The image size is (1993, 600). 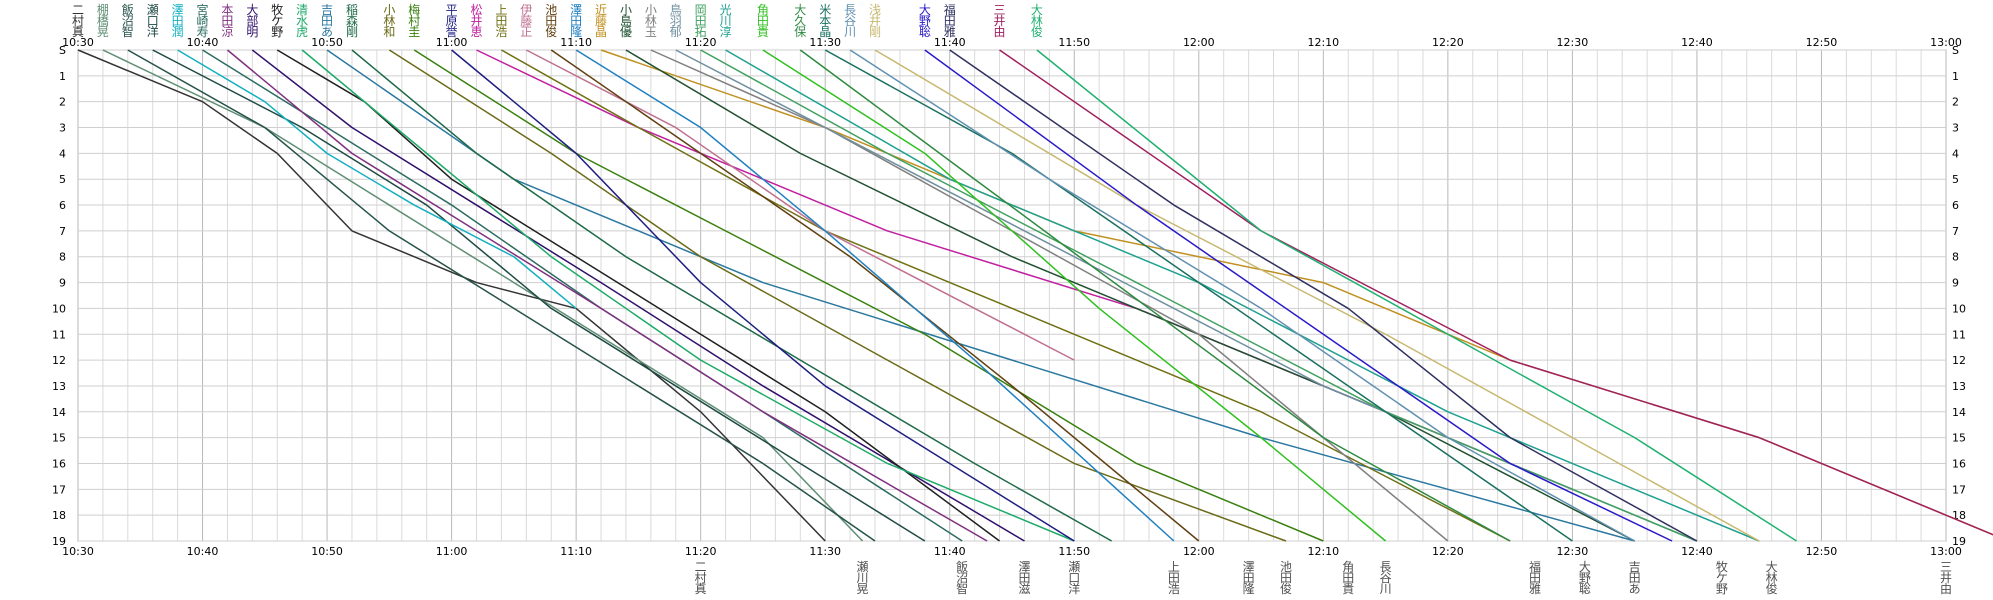 What do you see at coordinates (1822, 551) in the screenshot?
I see `x-tick-label-bottom: 12:50` at bounding box center [1822, 551].